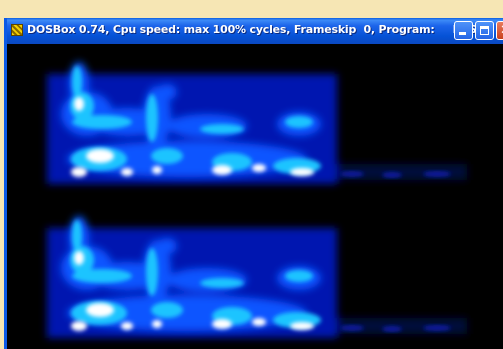  What do you see at coordinates (462, 33) in the screenshot?
I see `minimize-icon` at bounding box center [462, 33].